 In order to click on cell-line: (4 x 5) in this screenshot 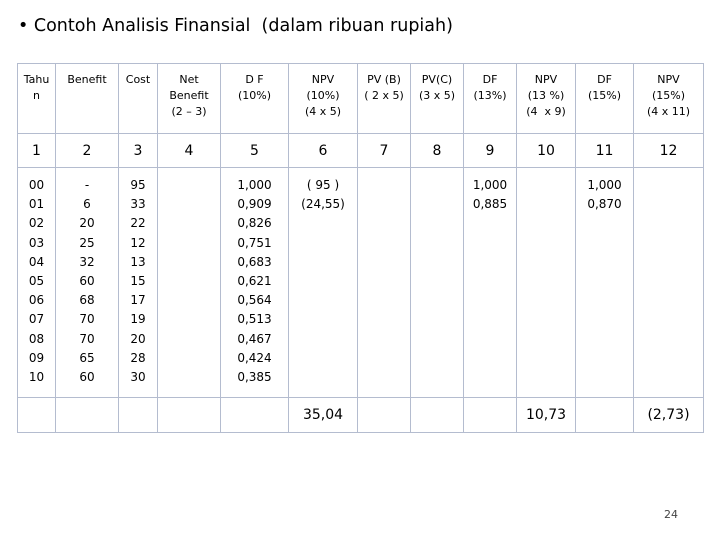, I will do `click(323, 111)`.